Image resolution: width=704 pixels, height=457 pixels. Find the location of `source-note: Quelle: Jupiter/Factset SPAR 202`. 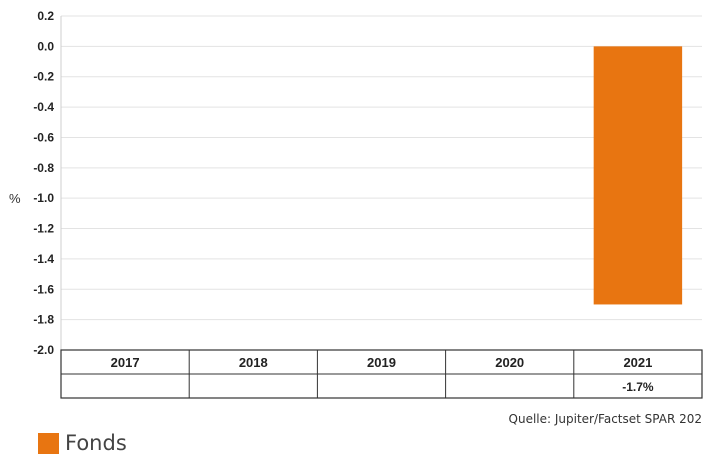

source-note: Quelle: Jupiter/Factset SPAR 202 is located at coordinates (605, 419).